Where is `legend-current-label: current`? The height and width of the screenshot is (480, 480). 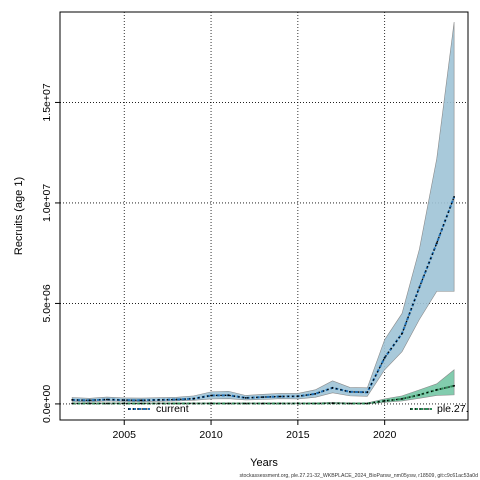
legend-current-label: current is located at coordinates (172, 409).